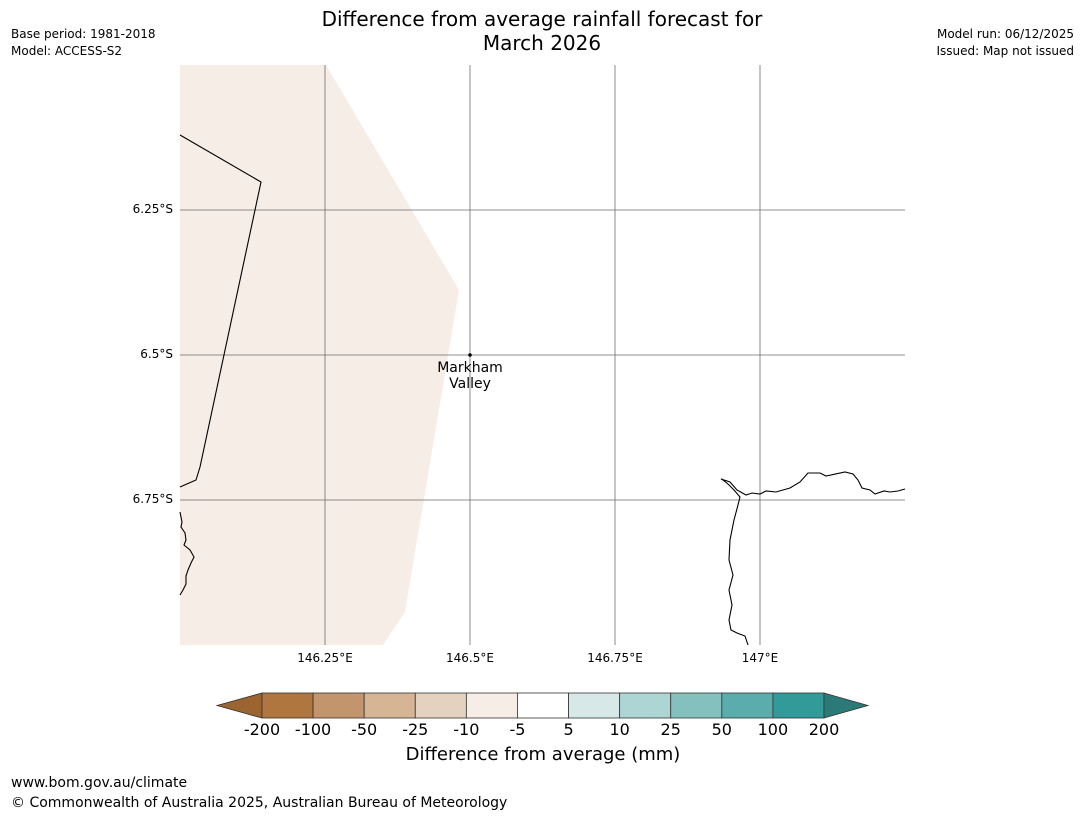  I want to click on colorbar-tick-label: -50, so click(364, 729).